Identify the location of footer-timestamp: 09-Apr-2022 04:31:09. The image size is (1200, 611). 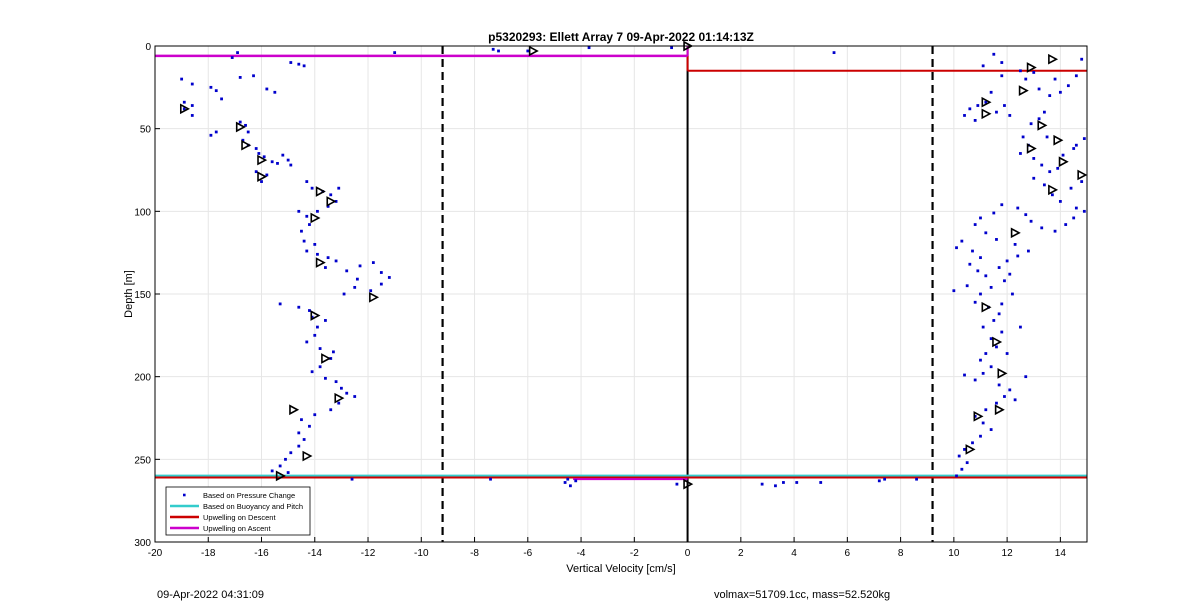
(211, 595).